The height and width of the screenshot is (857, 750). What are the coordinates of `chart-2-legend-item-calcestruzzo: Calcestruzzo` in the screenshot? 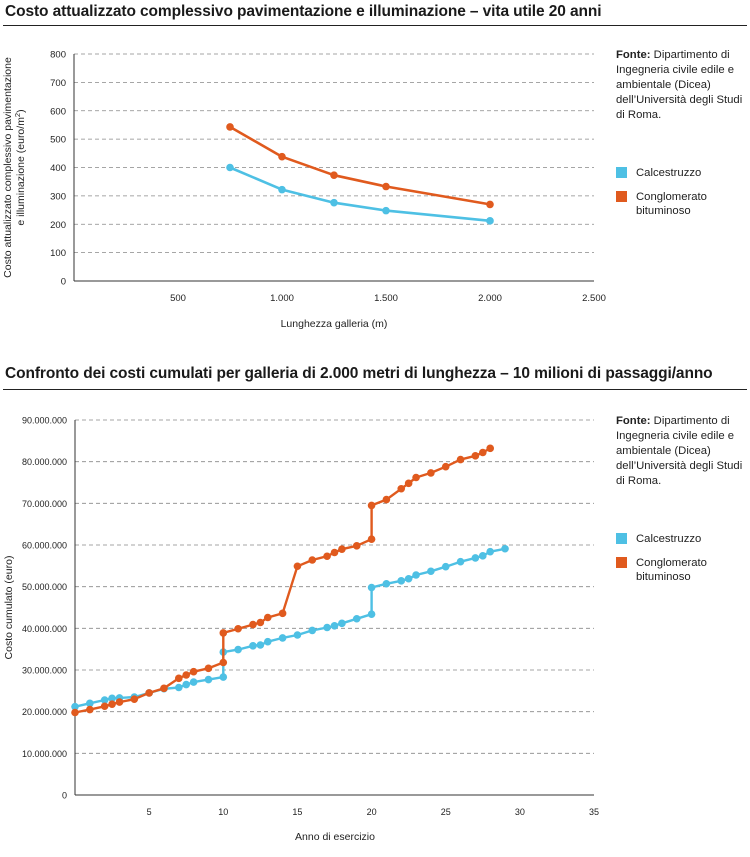 It's located at (683, 539).